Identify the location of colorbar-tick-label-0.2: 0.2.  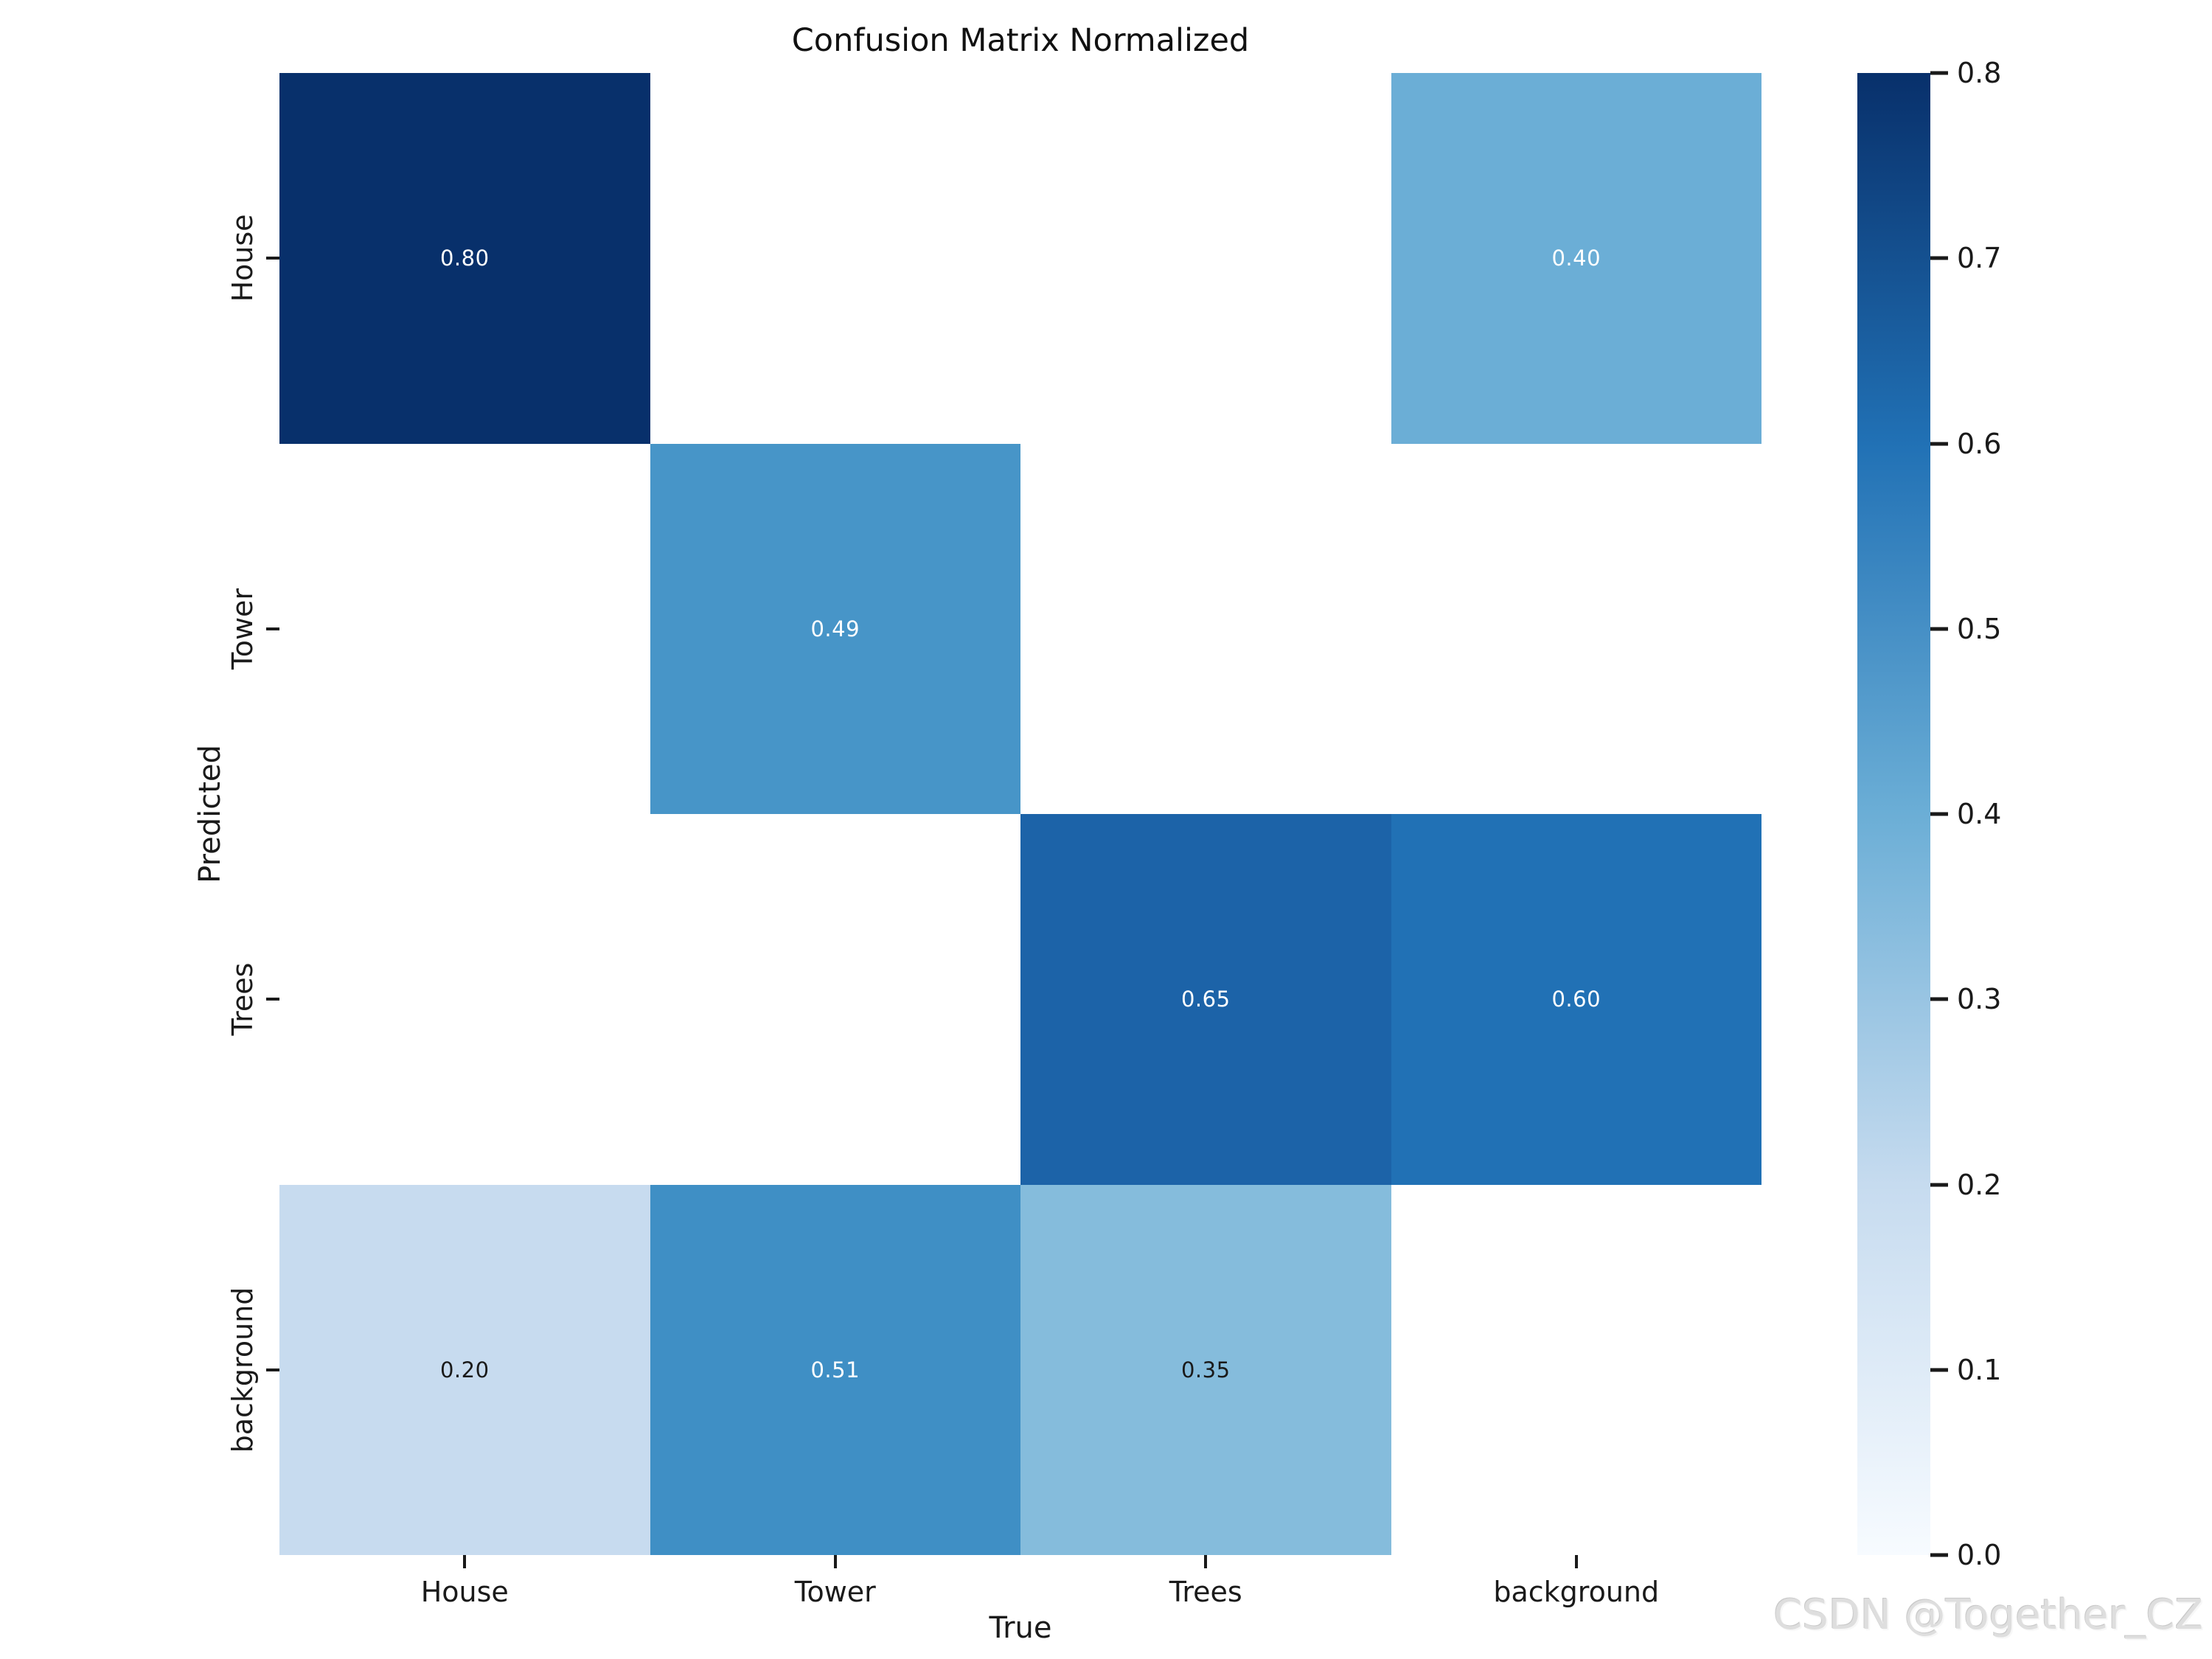
(1979, 1184).